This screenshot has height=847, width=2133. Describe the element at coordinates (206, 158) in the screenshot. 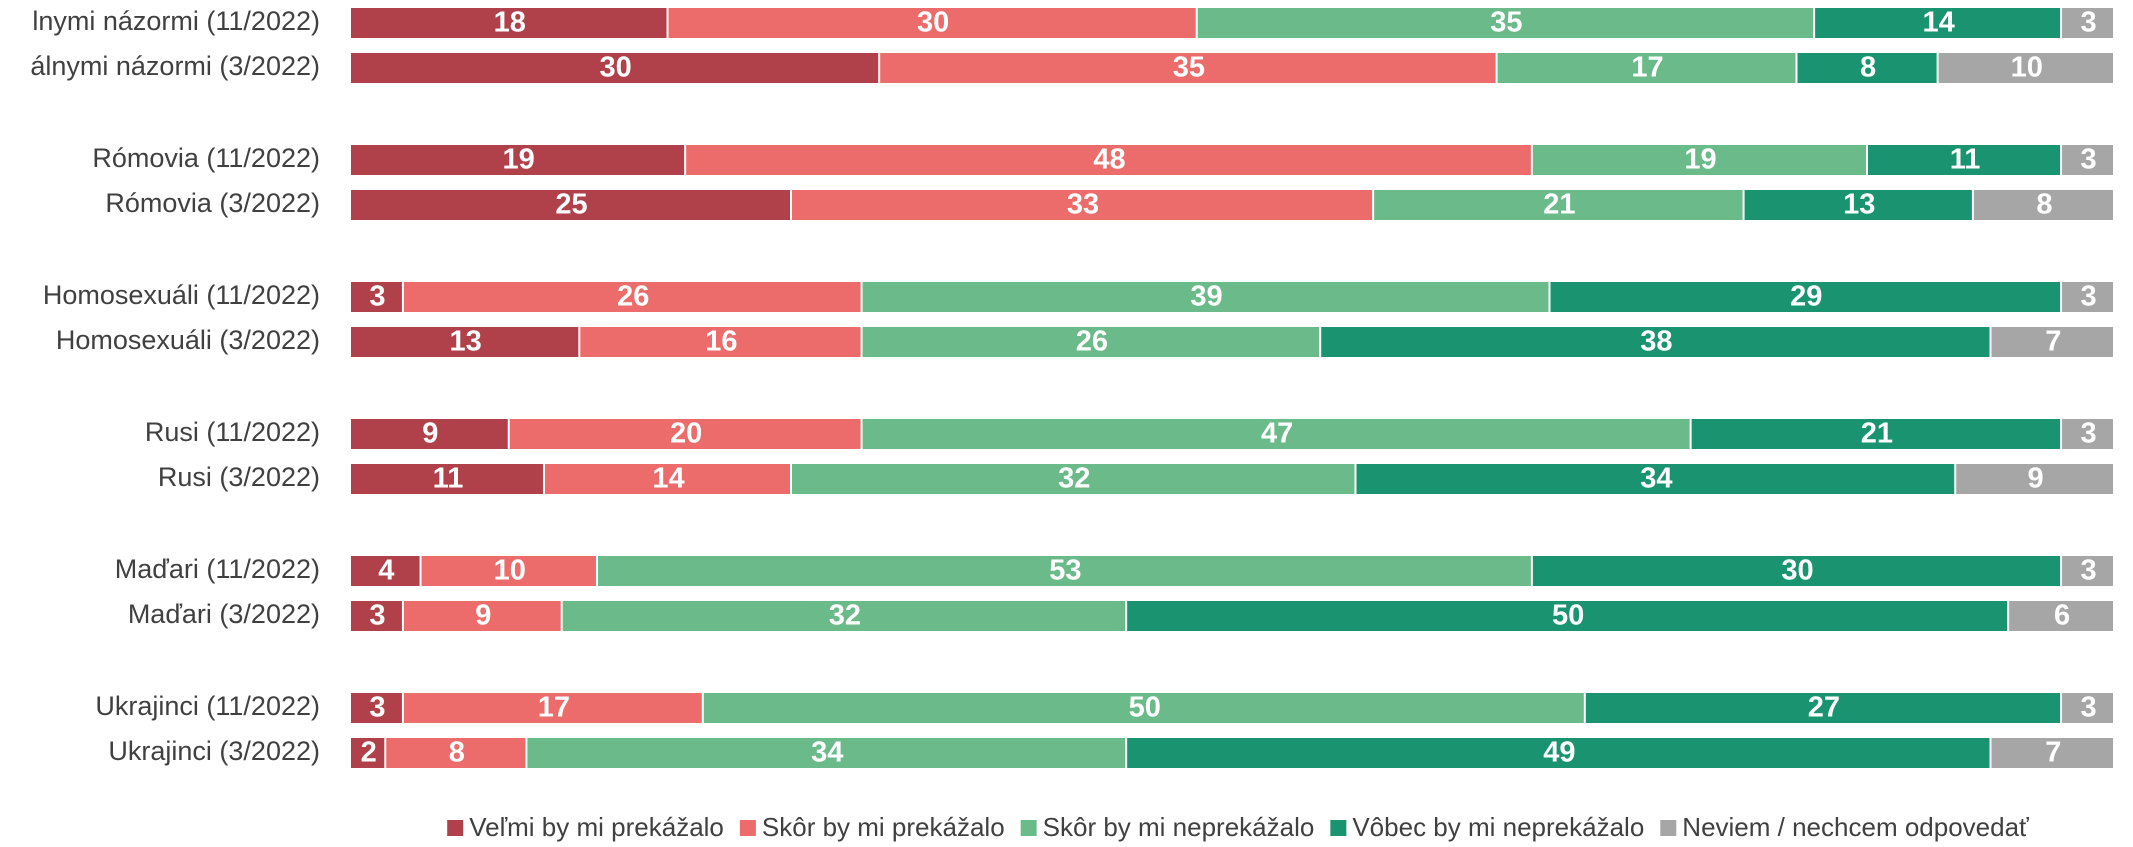

I see `category-label: Rómovia (11/2022)` at that location.